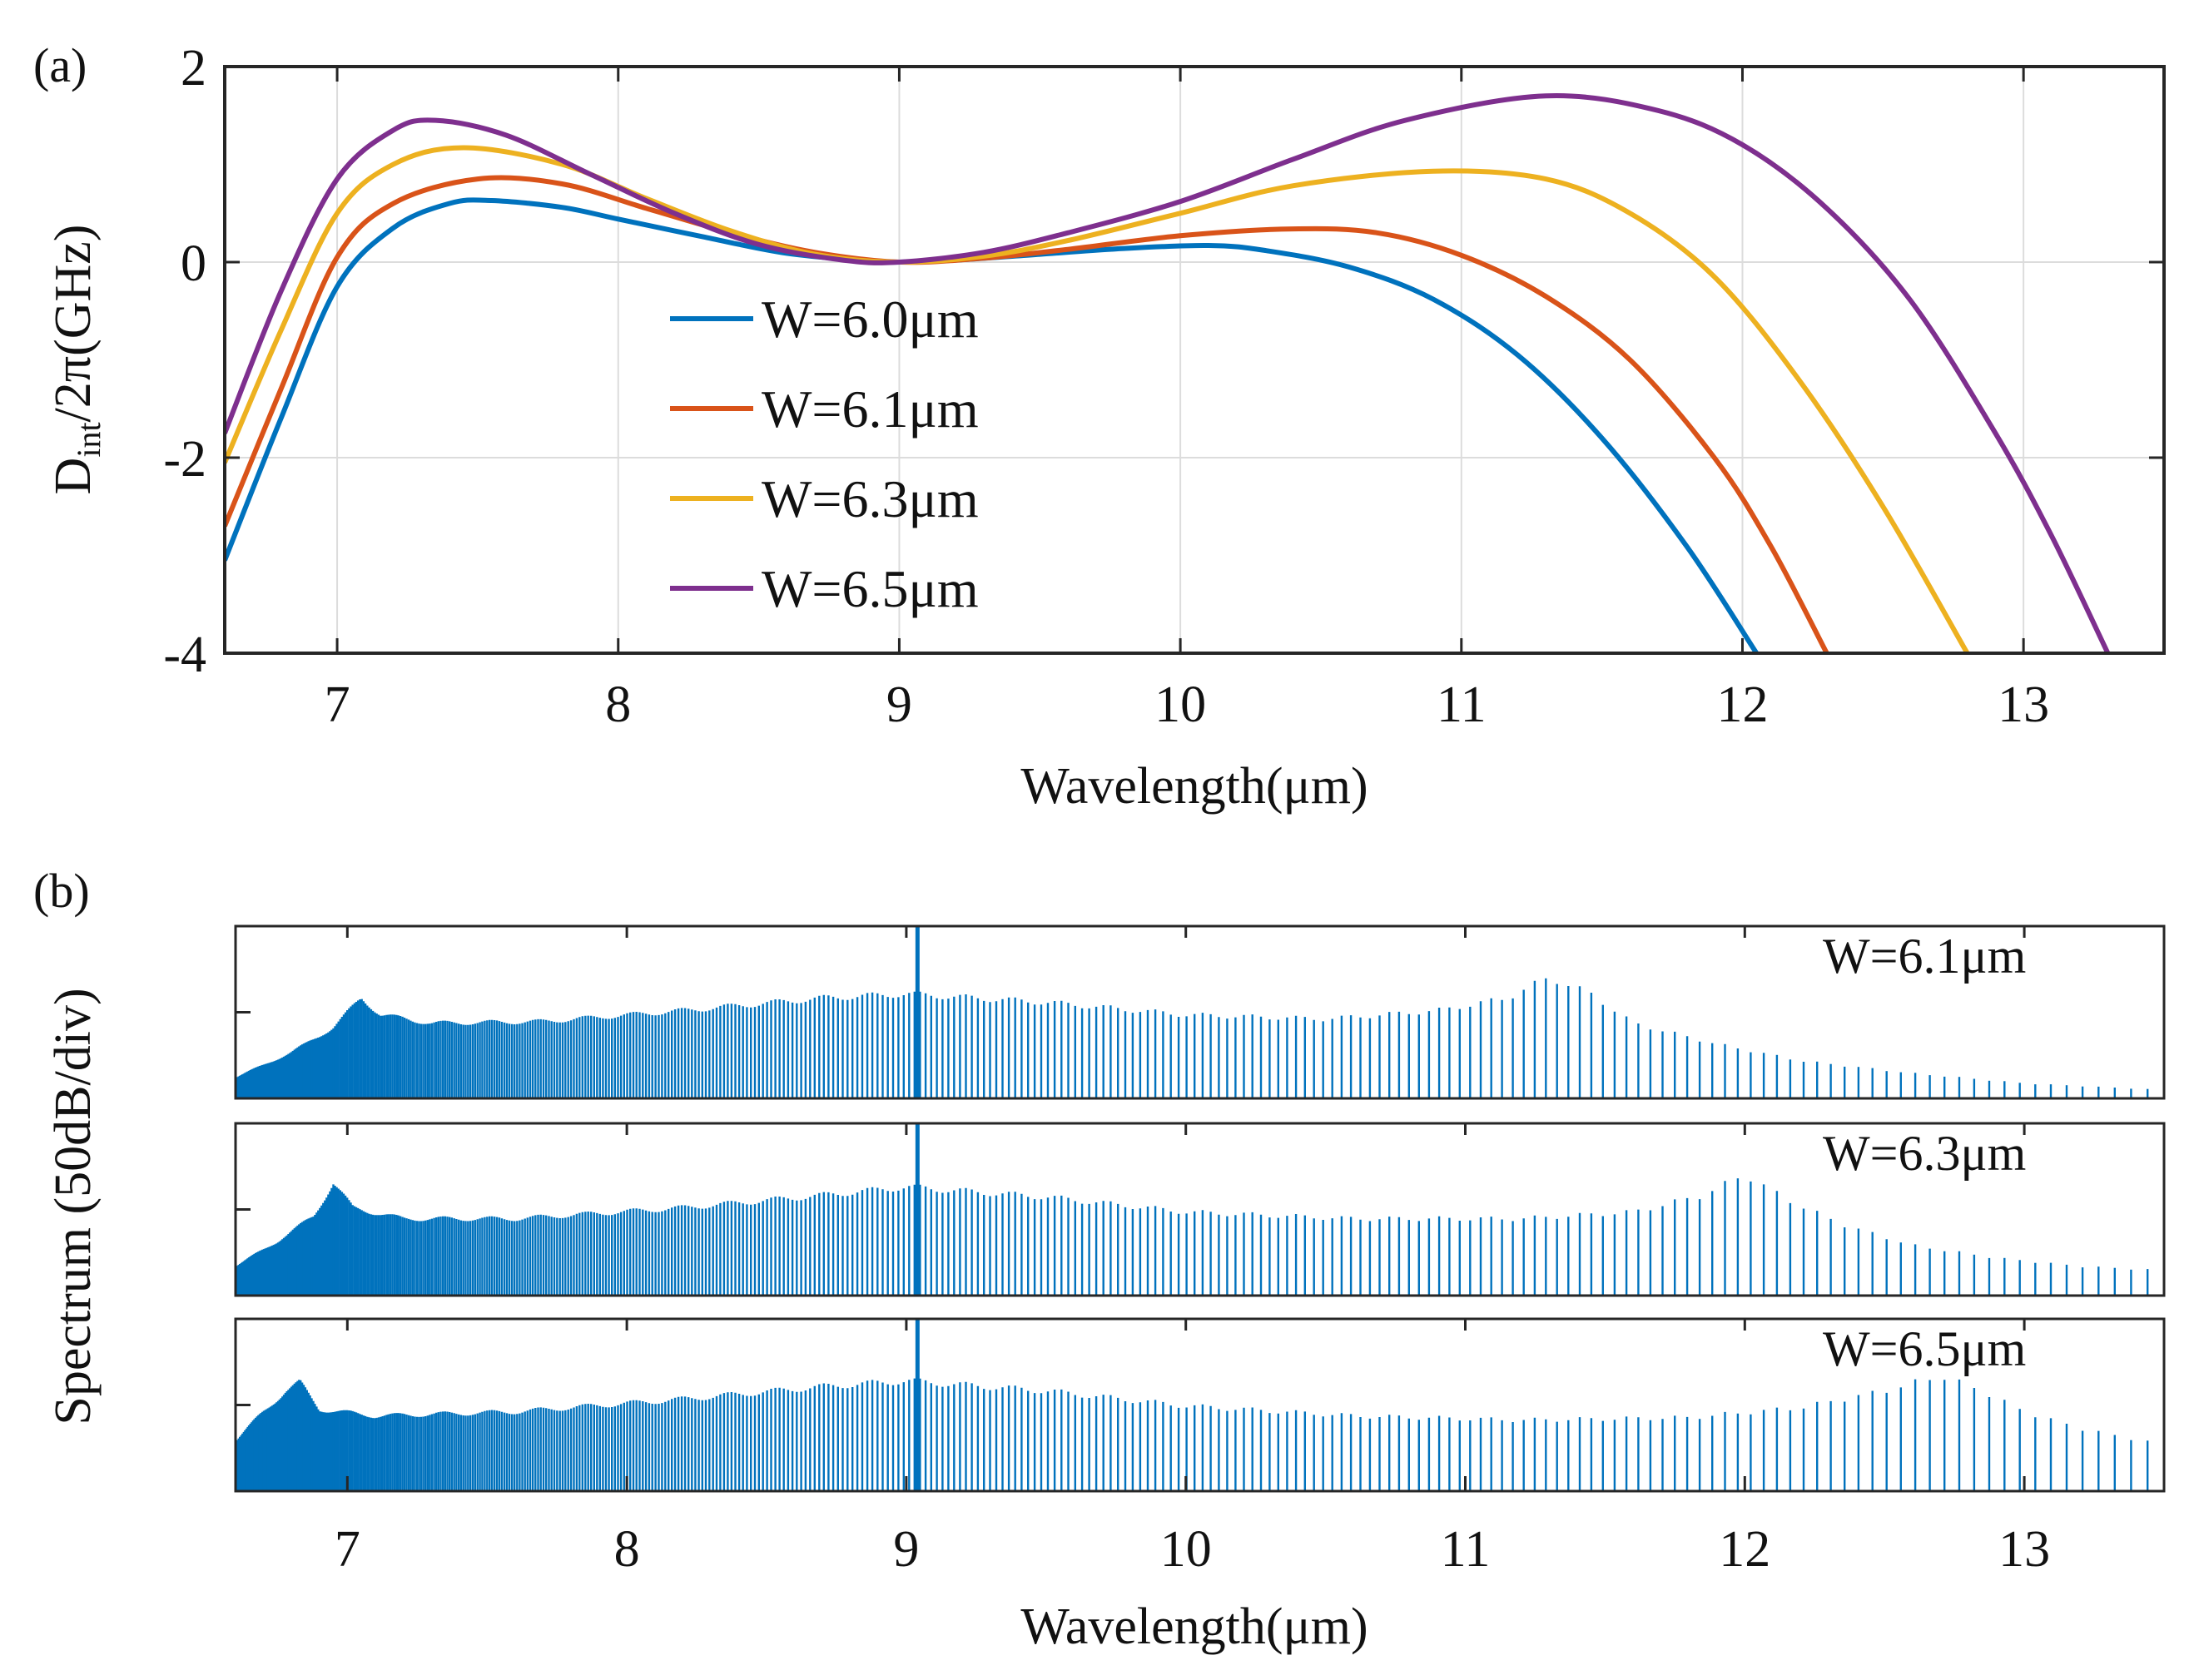 Image resolution: width=2194 pixels, height=1680 pixels. I want to click on legend-label: W=6.0μm, so click(870, 319).